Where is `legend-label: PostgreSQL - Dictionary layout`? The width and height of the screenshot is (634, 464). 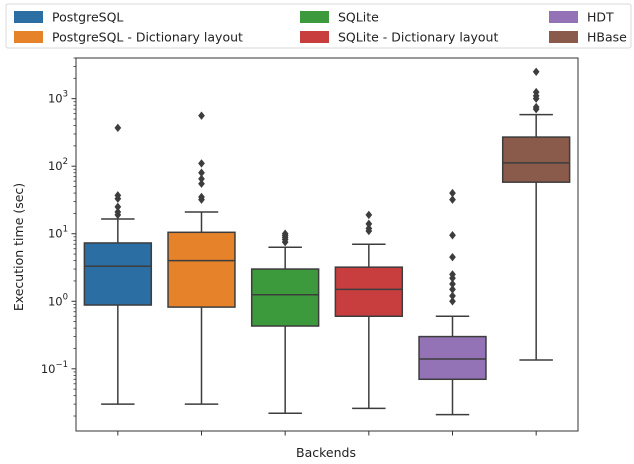 legend-label: PostgreSQL - Dictionary layout is located at coordinates (147, 37).